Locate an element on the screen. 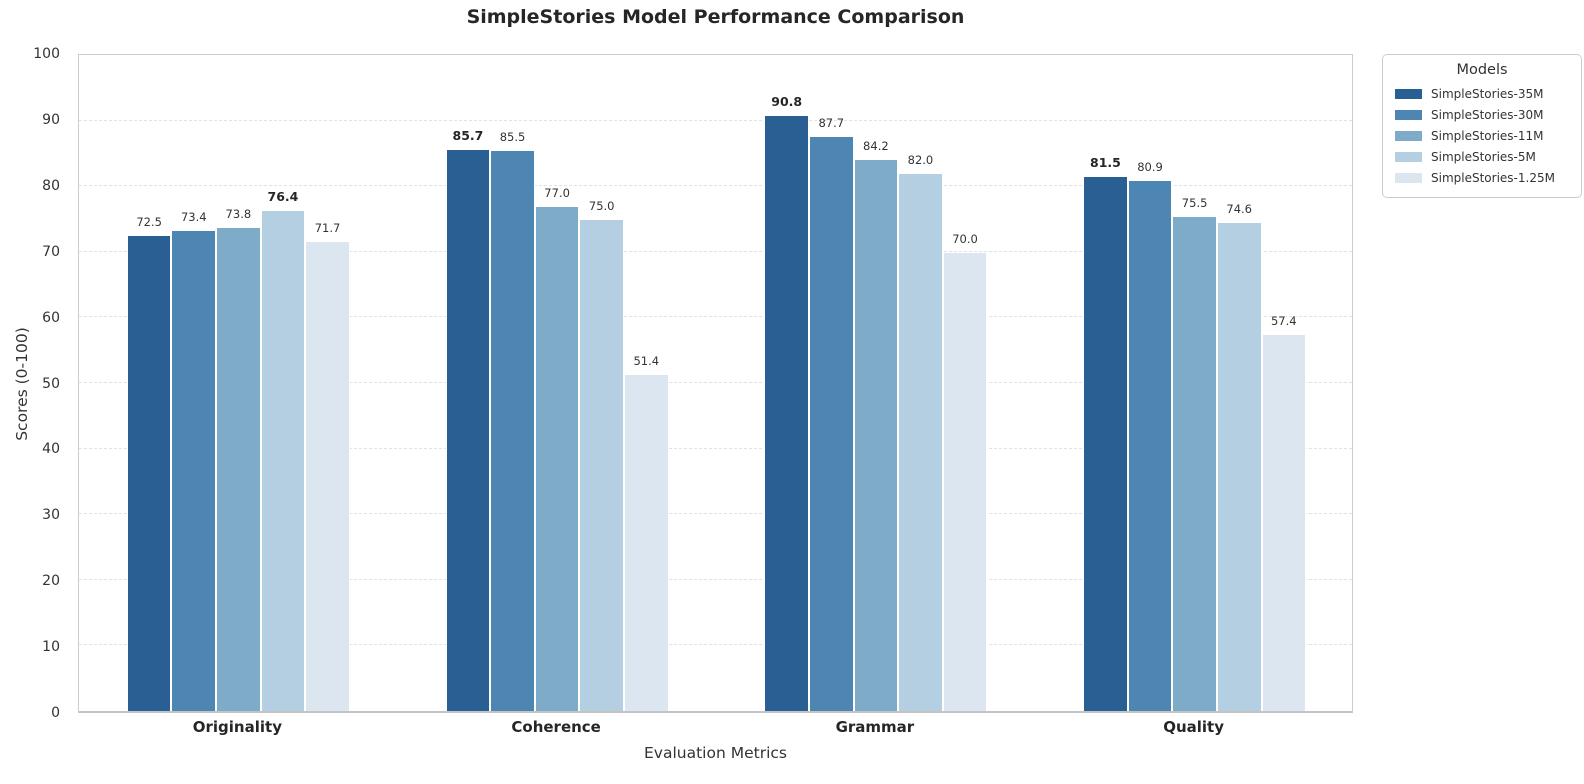 The image size is (1584, 784). bar-slot: 85.5 is located at coordinates (512, 383).